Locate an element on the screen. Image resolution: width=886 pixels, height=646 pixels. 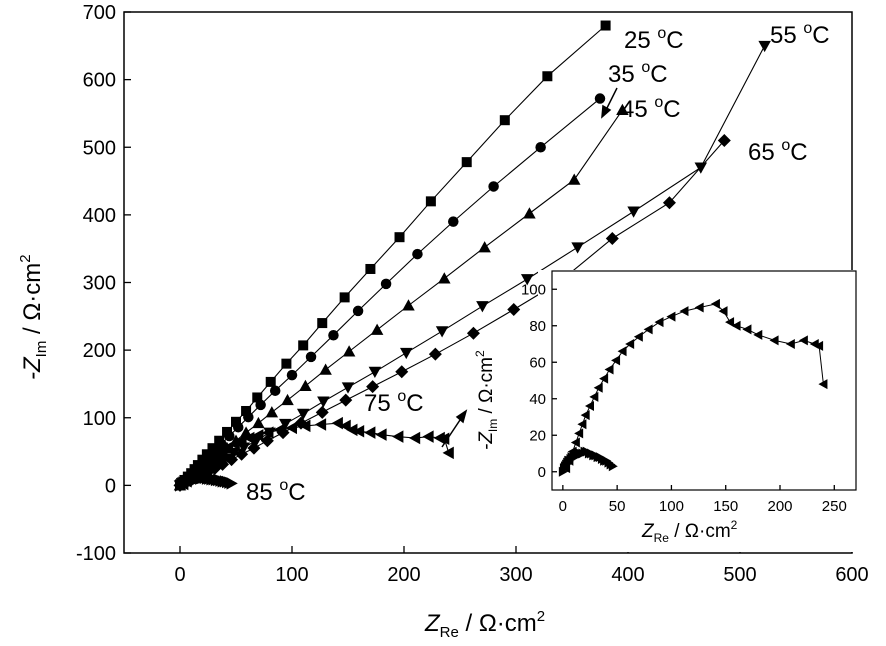
main-y-tick-label: 300 is located at coordinates (99, 284).